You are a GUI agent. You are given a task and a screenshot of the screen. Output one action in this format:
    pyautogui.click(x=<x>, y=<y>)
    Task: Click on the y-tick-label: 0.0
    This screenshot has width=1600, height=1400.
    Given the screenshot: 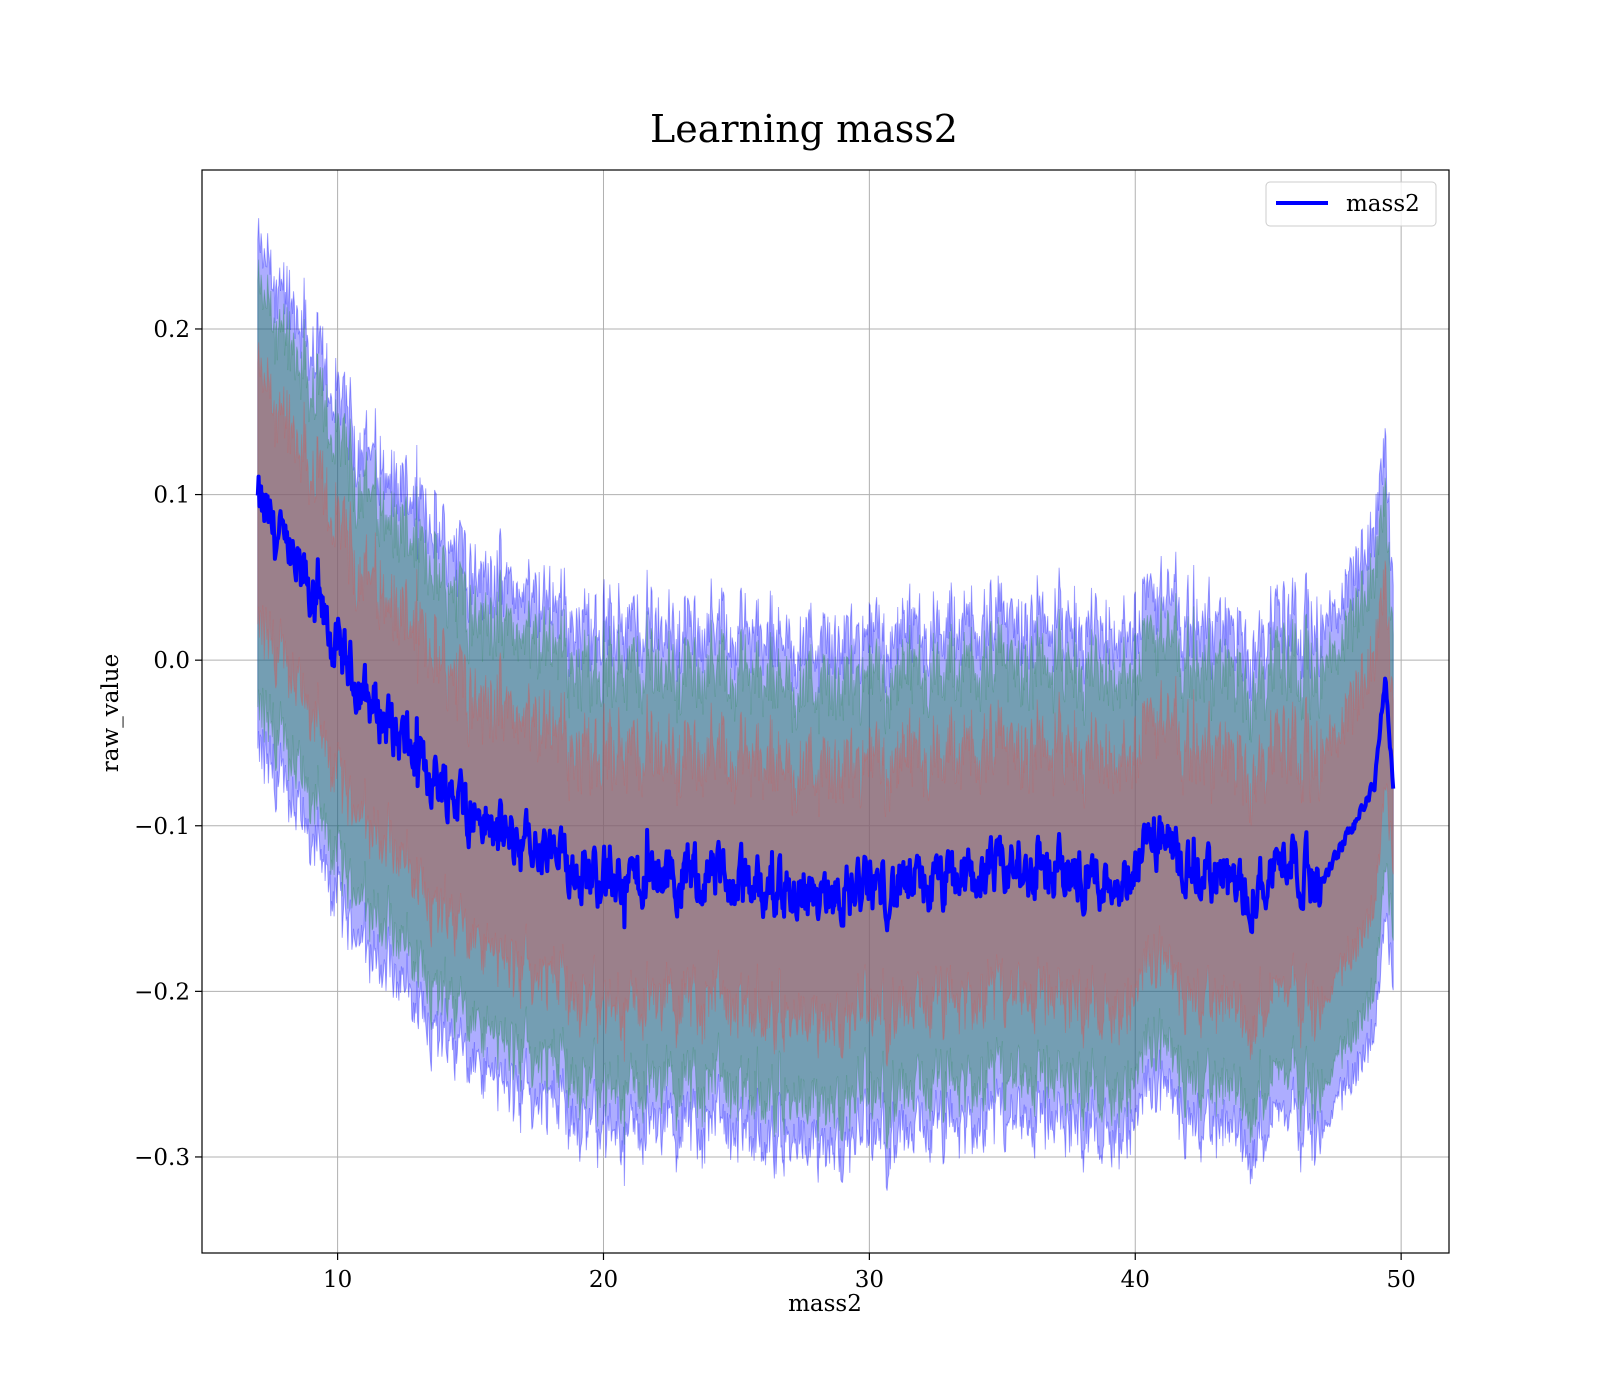 What is the action you would take?
    pyautogui.click(x=171, y=661)
    